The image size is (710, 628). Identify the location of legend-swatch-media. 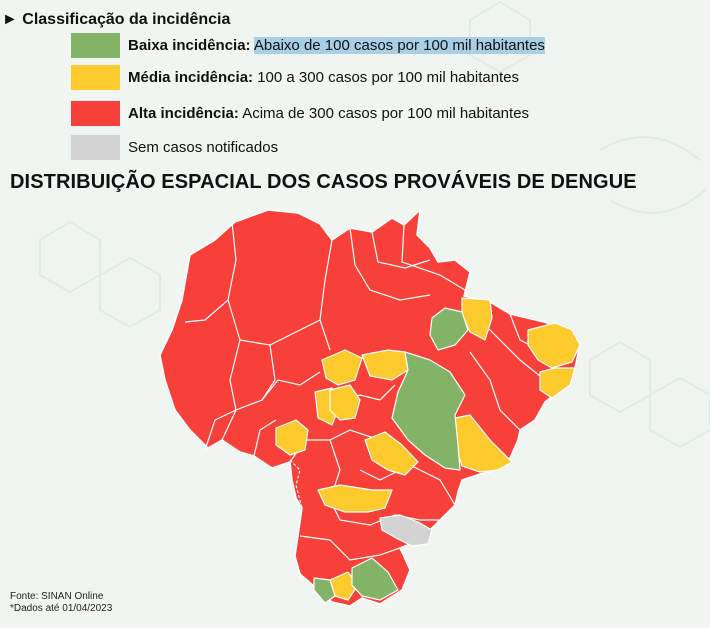
(95, 77).